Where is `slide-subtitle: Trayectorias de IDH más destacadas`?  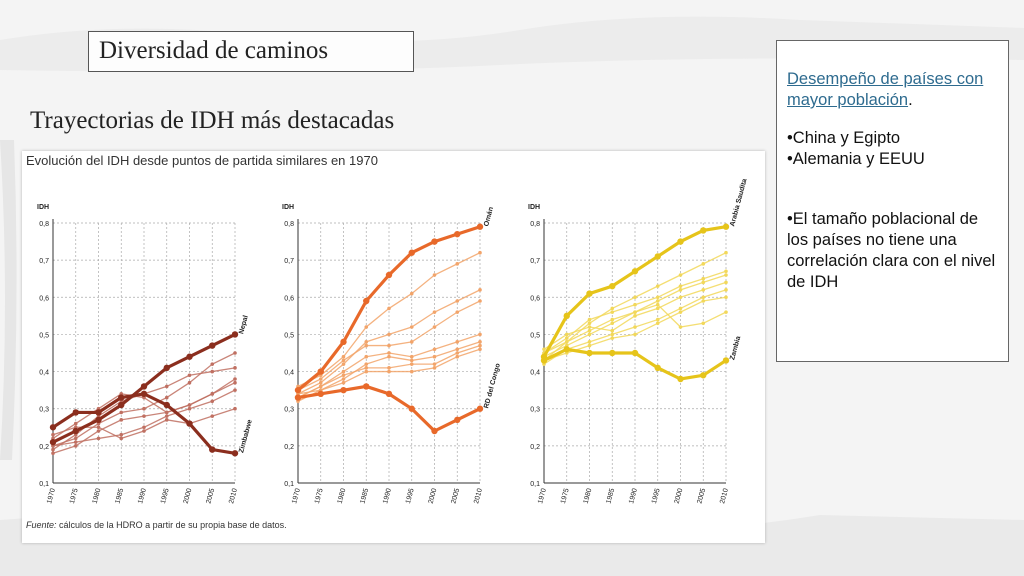 slide-subtitle: Trayectorias de IDH más destacadas is located at coordinates (212, 120).